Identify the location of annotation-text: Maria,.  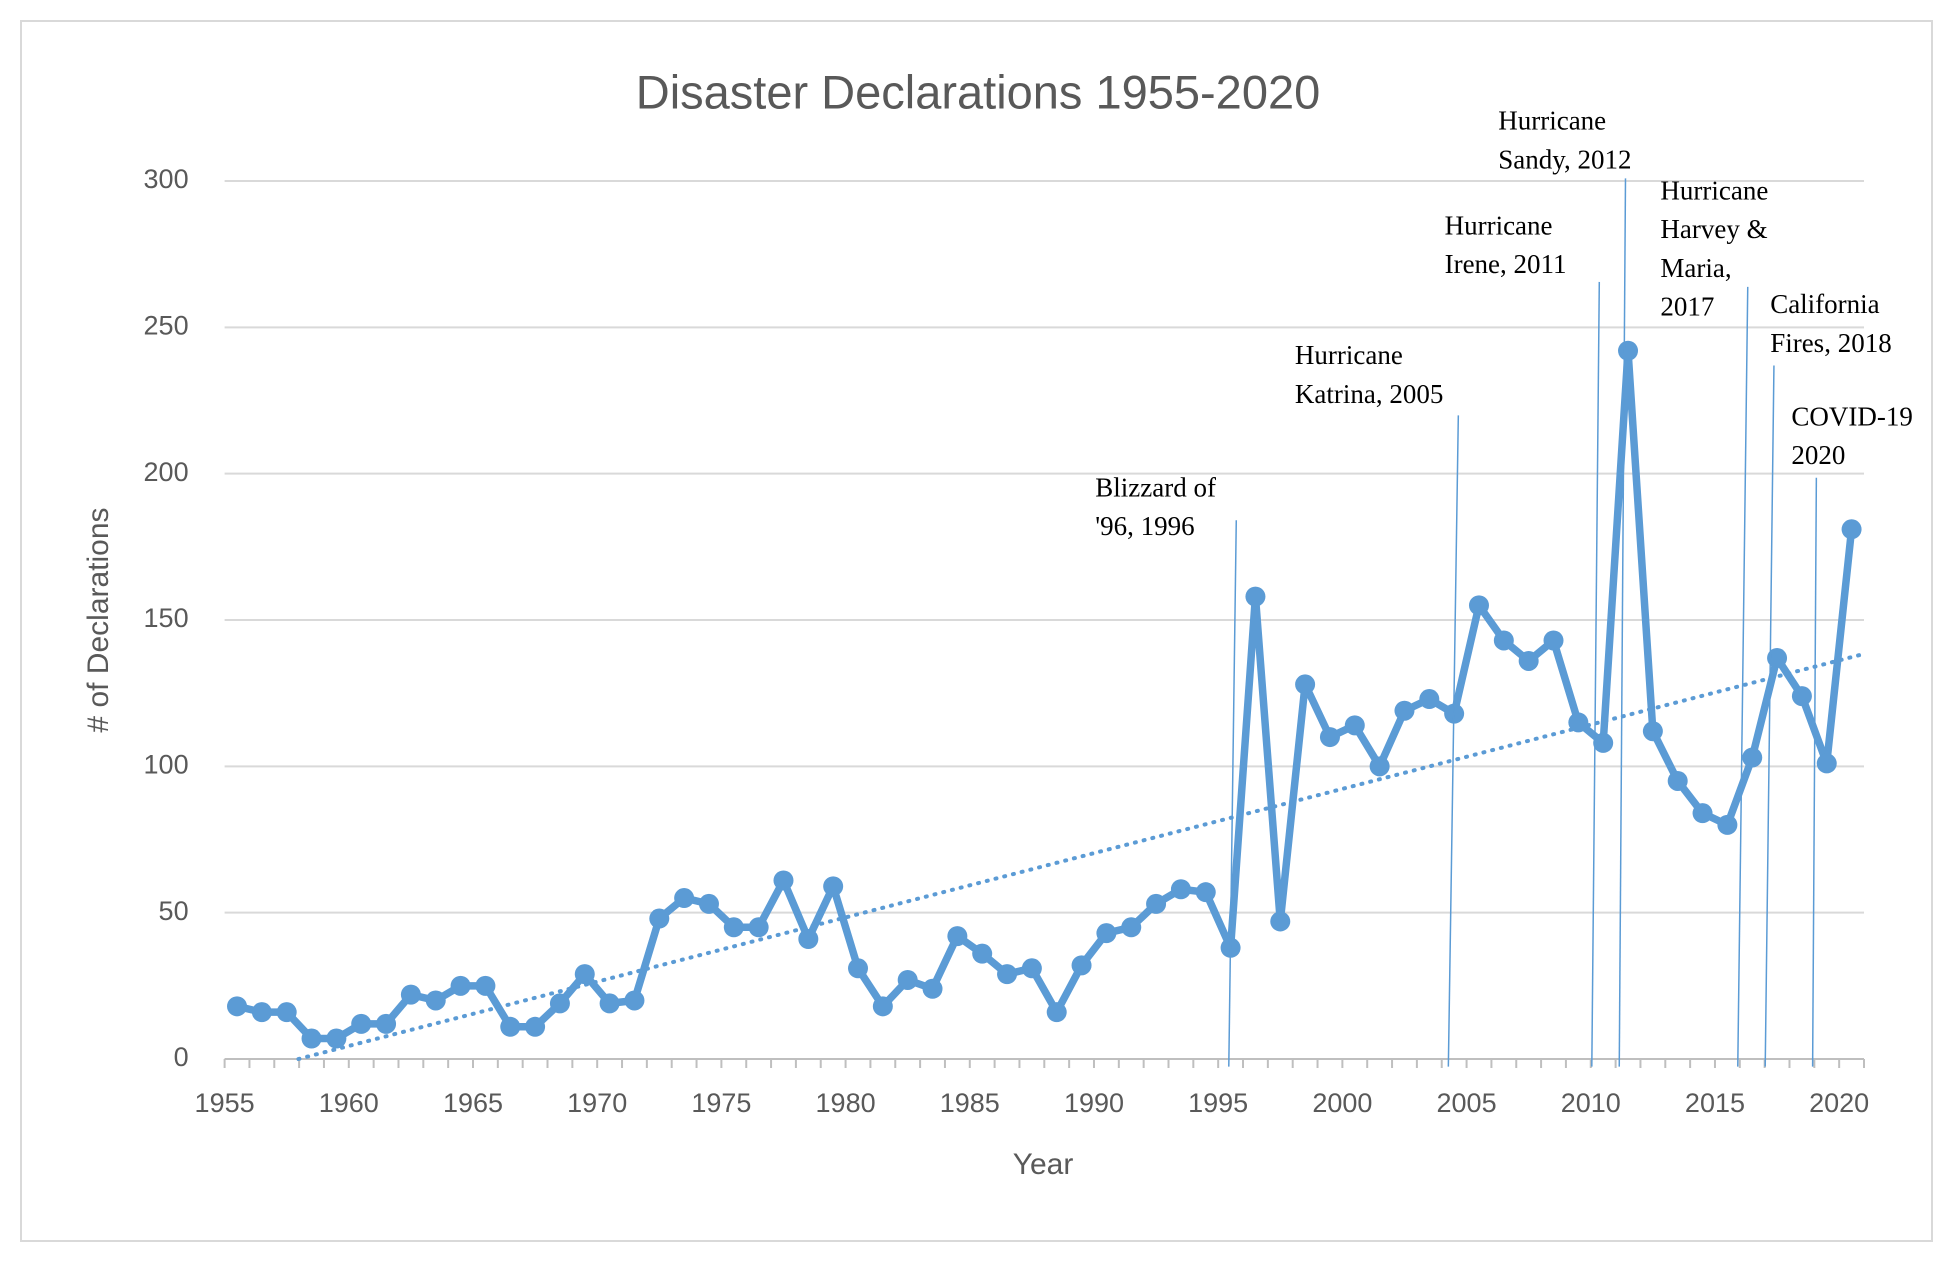
(1695, 268).